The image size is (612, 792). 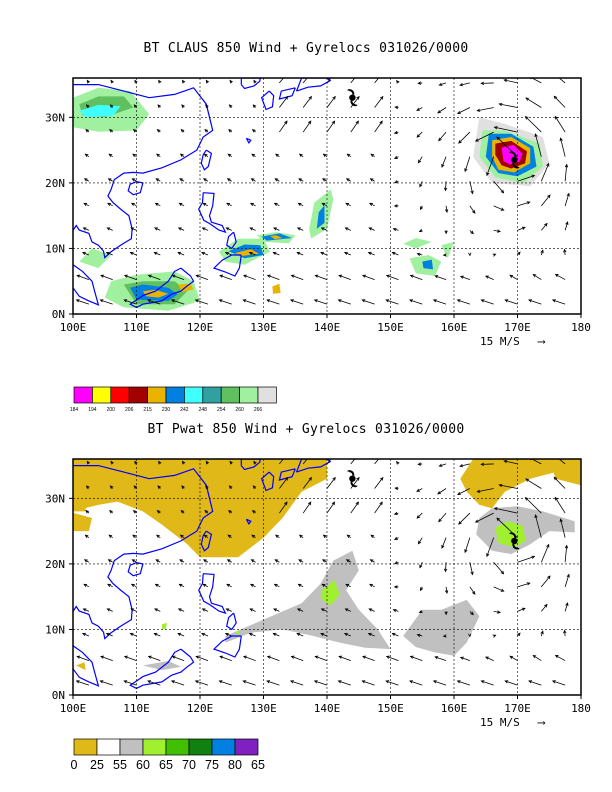 I want to click on reference-vector-arrow-icon: ⟶, so click(x=541, y=722).